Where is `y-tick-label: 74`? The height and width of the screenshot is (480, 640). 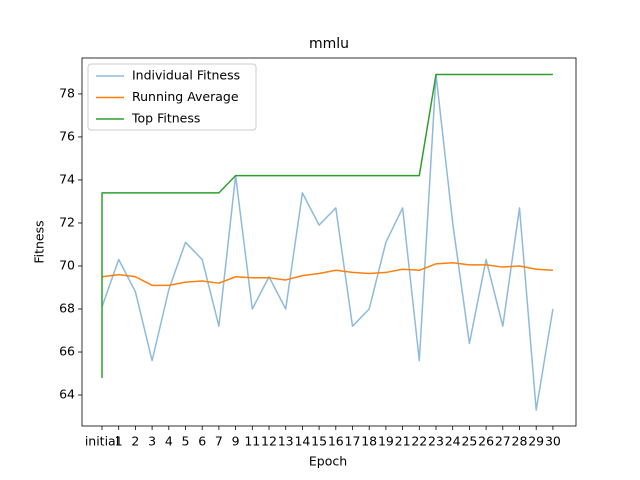 y-tick-label: 74 is located at coordinates (67, 178).